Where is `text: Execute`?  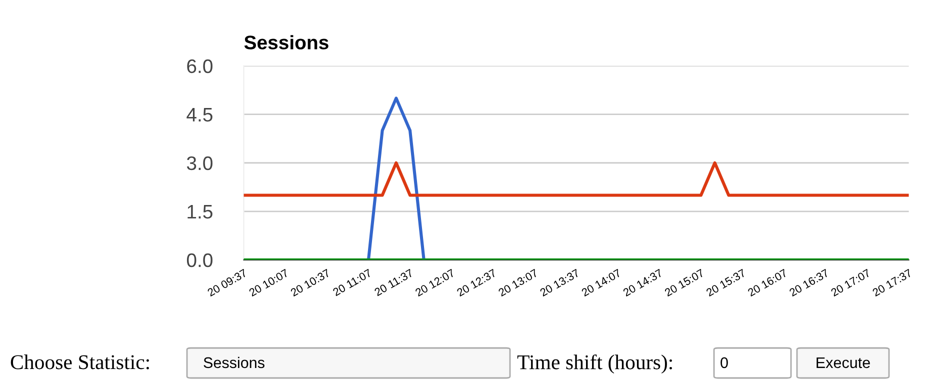 text: Execute is located at coordinates (843, 362).